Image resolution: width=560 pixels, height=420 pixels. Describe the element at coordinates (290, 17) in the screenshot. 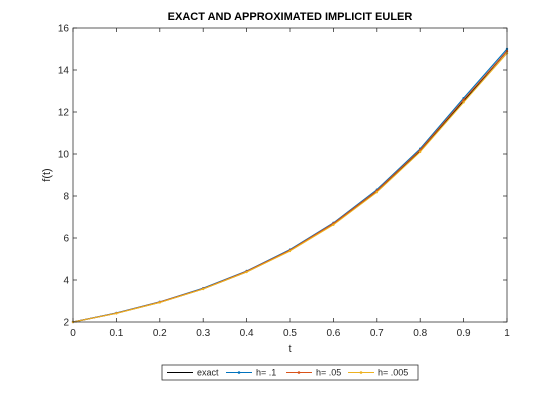

I see `chart-title: EXACT AND APPROXIMATED IMPLICIT EULER` at that location.